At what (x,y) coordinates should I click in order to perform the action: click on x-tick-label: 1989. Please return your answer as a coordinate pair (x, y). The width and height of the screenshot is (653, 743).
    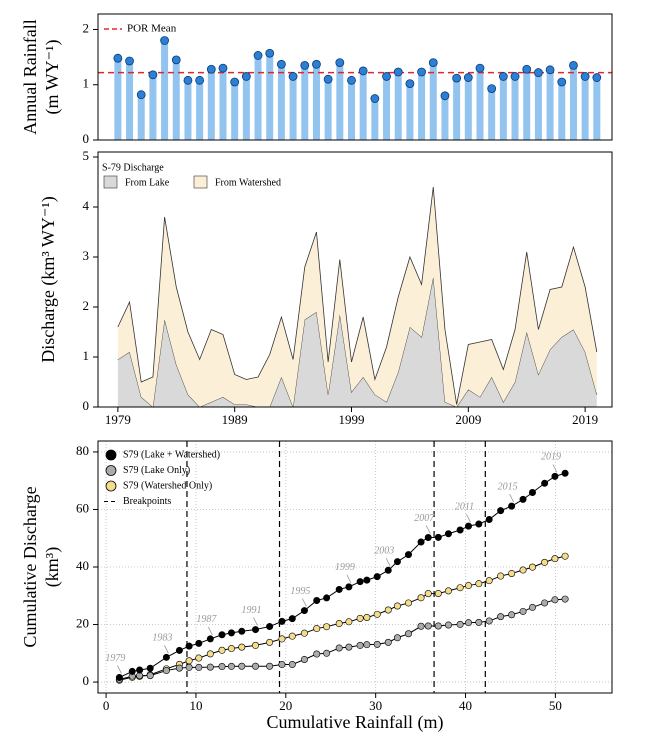
    Looking at the image, I should click on (235, 419).